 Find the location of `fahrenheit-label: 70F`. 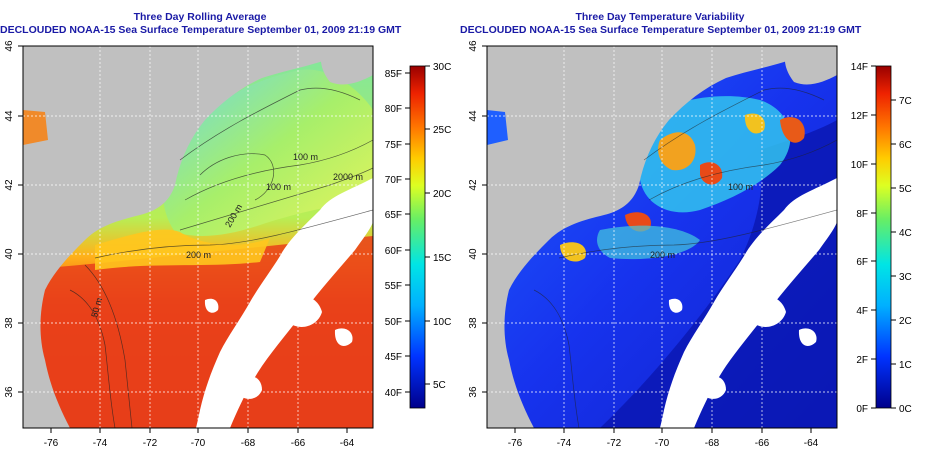

fahrenheit-label: 70F is located at coordinates (393, 180).